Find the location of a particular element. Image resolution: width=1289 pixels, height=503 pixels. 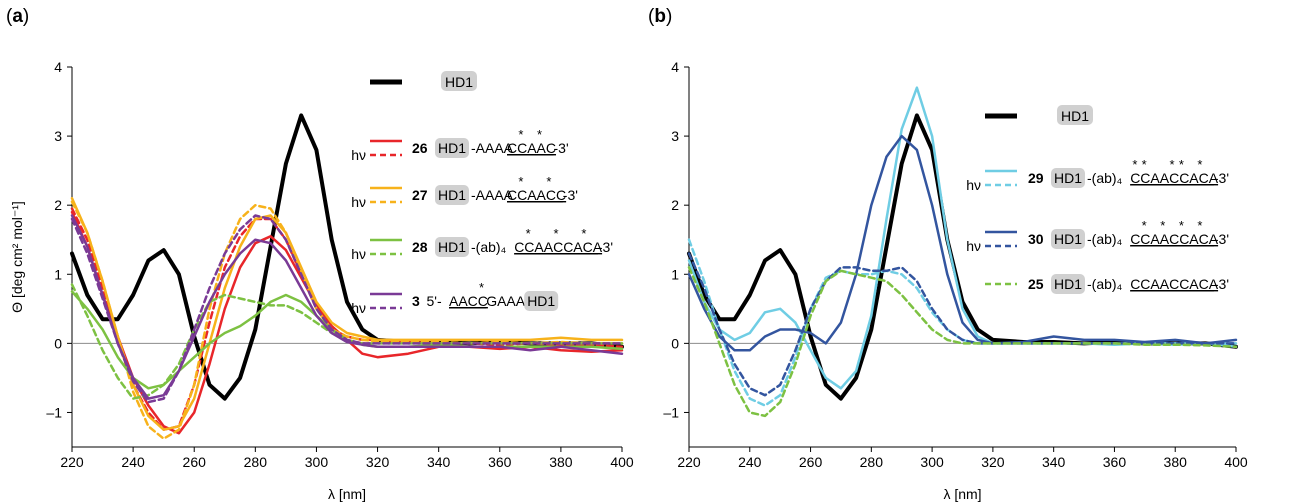

legend-entry: hν 28 HD1 -(ab)₄ CCAACCACA* * * -3' is located at coordinates (482, 244).